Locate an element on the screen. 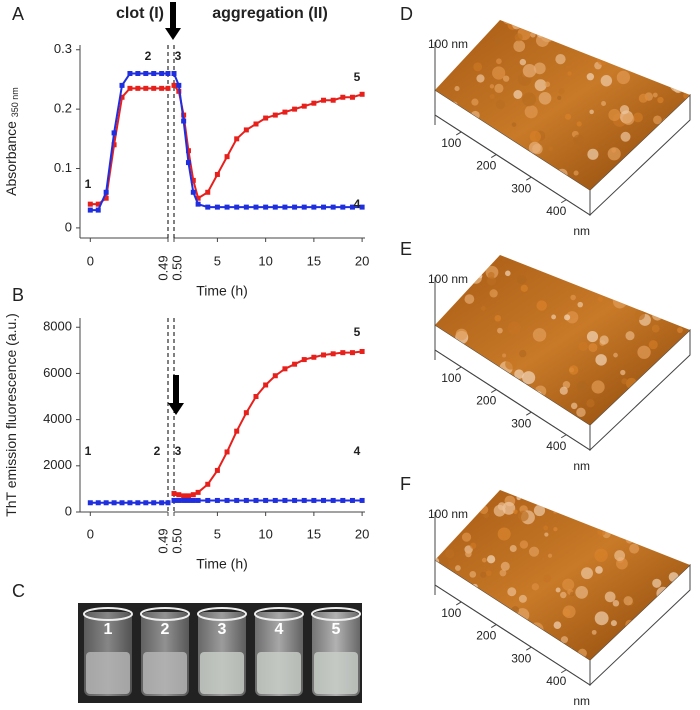  y-tick-label: 4000 is located at coordinates (57, 418).